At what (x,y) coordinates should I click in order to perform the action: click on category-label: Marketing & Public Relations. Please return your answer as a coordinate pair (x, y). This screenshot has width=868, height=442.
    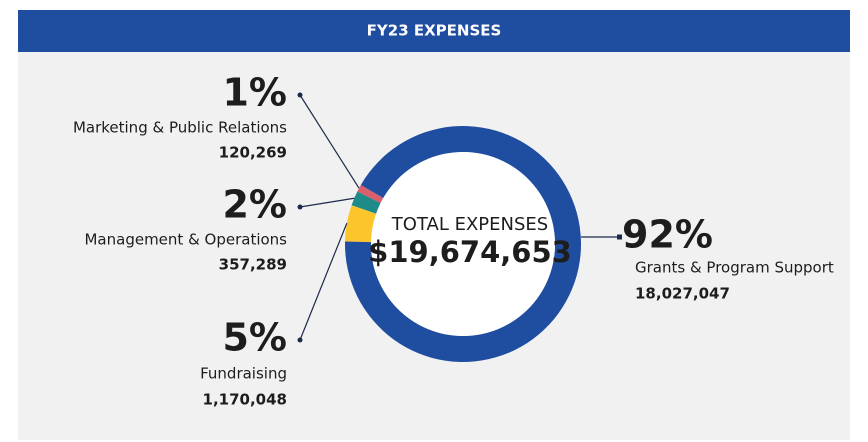
    Looking at the image, I should click on (180, 128).